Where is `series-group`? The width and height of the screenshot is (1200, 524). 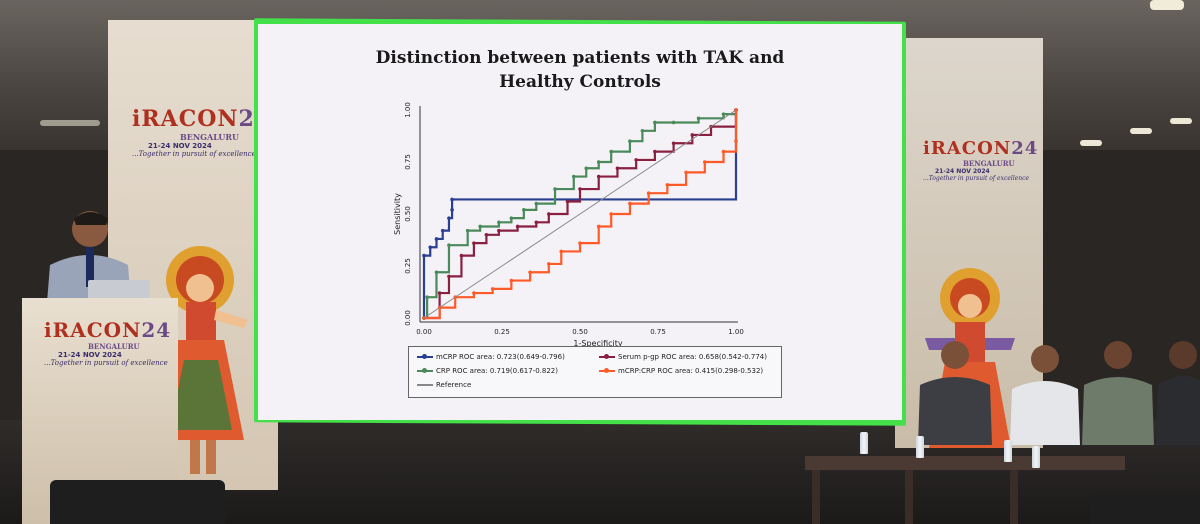 series-group is located at coordinates (580, 214).